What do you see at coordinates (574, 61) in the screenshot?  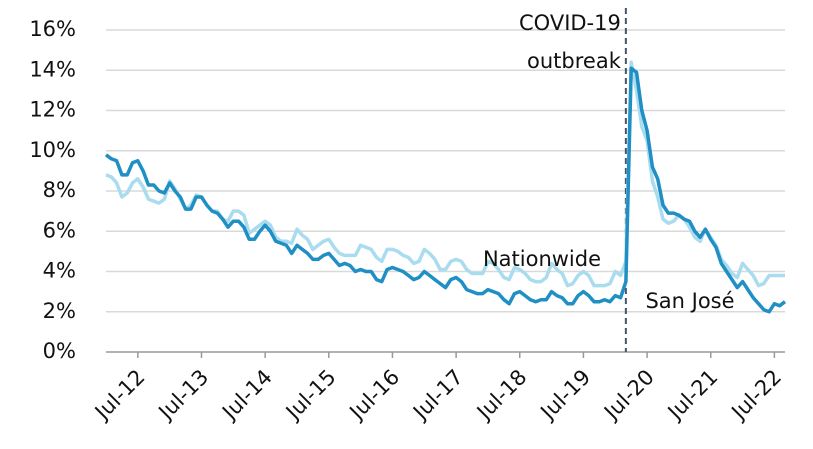 I see `annotation: outbreak` at bounding box center [574, 61].